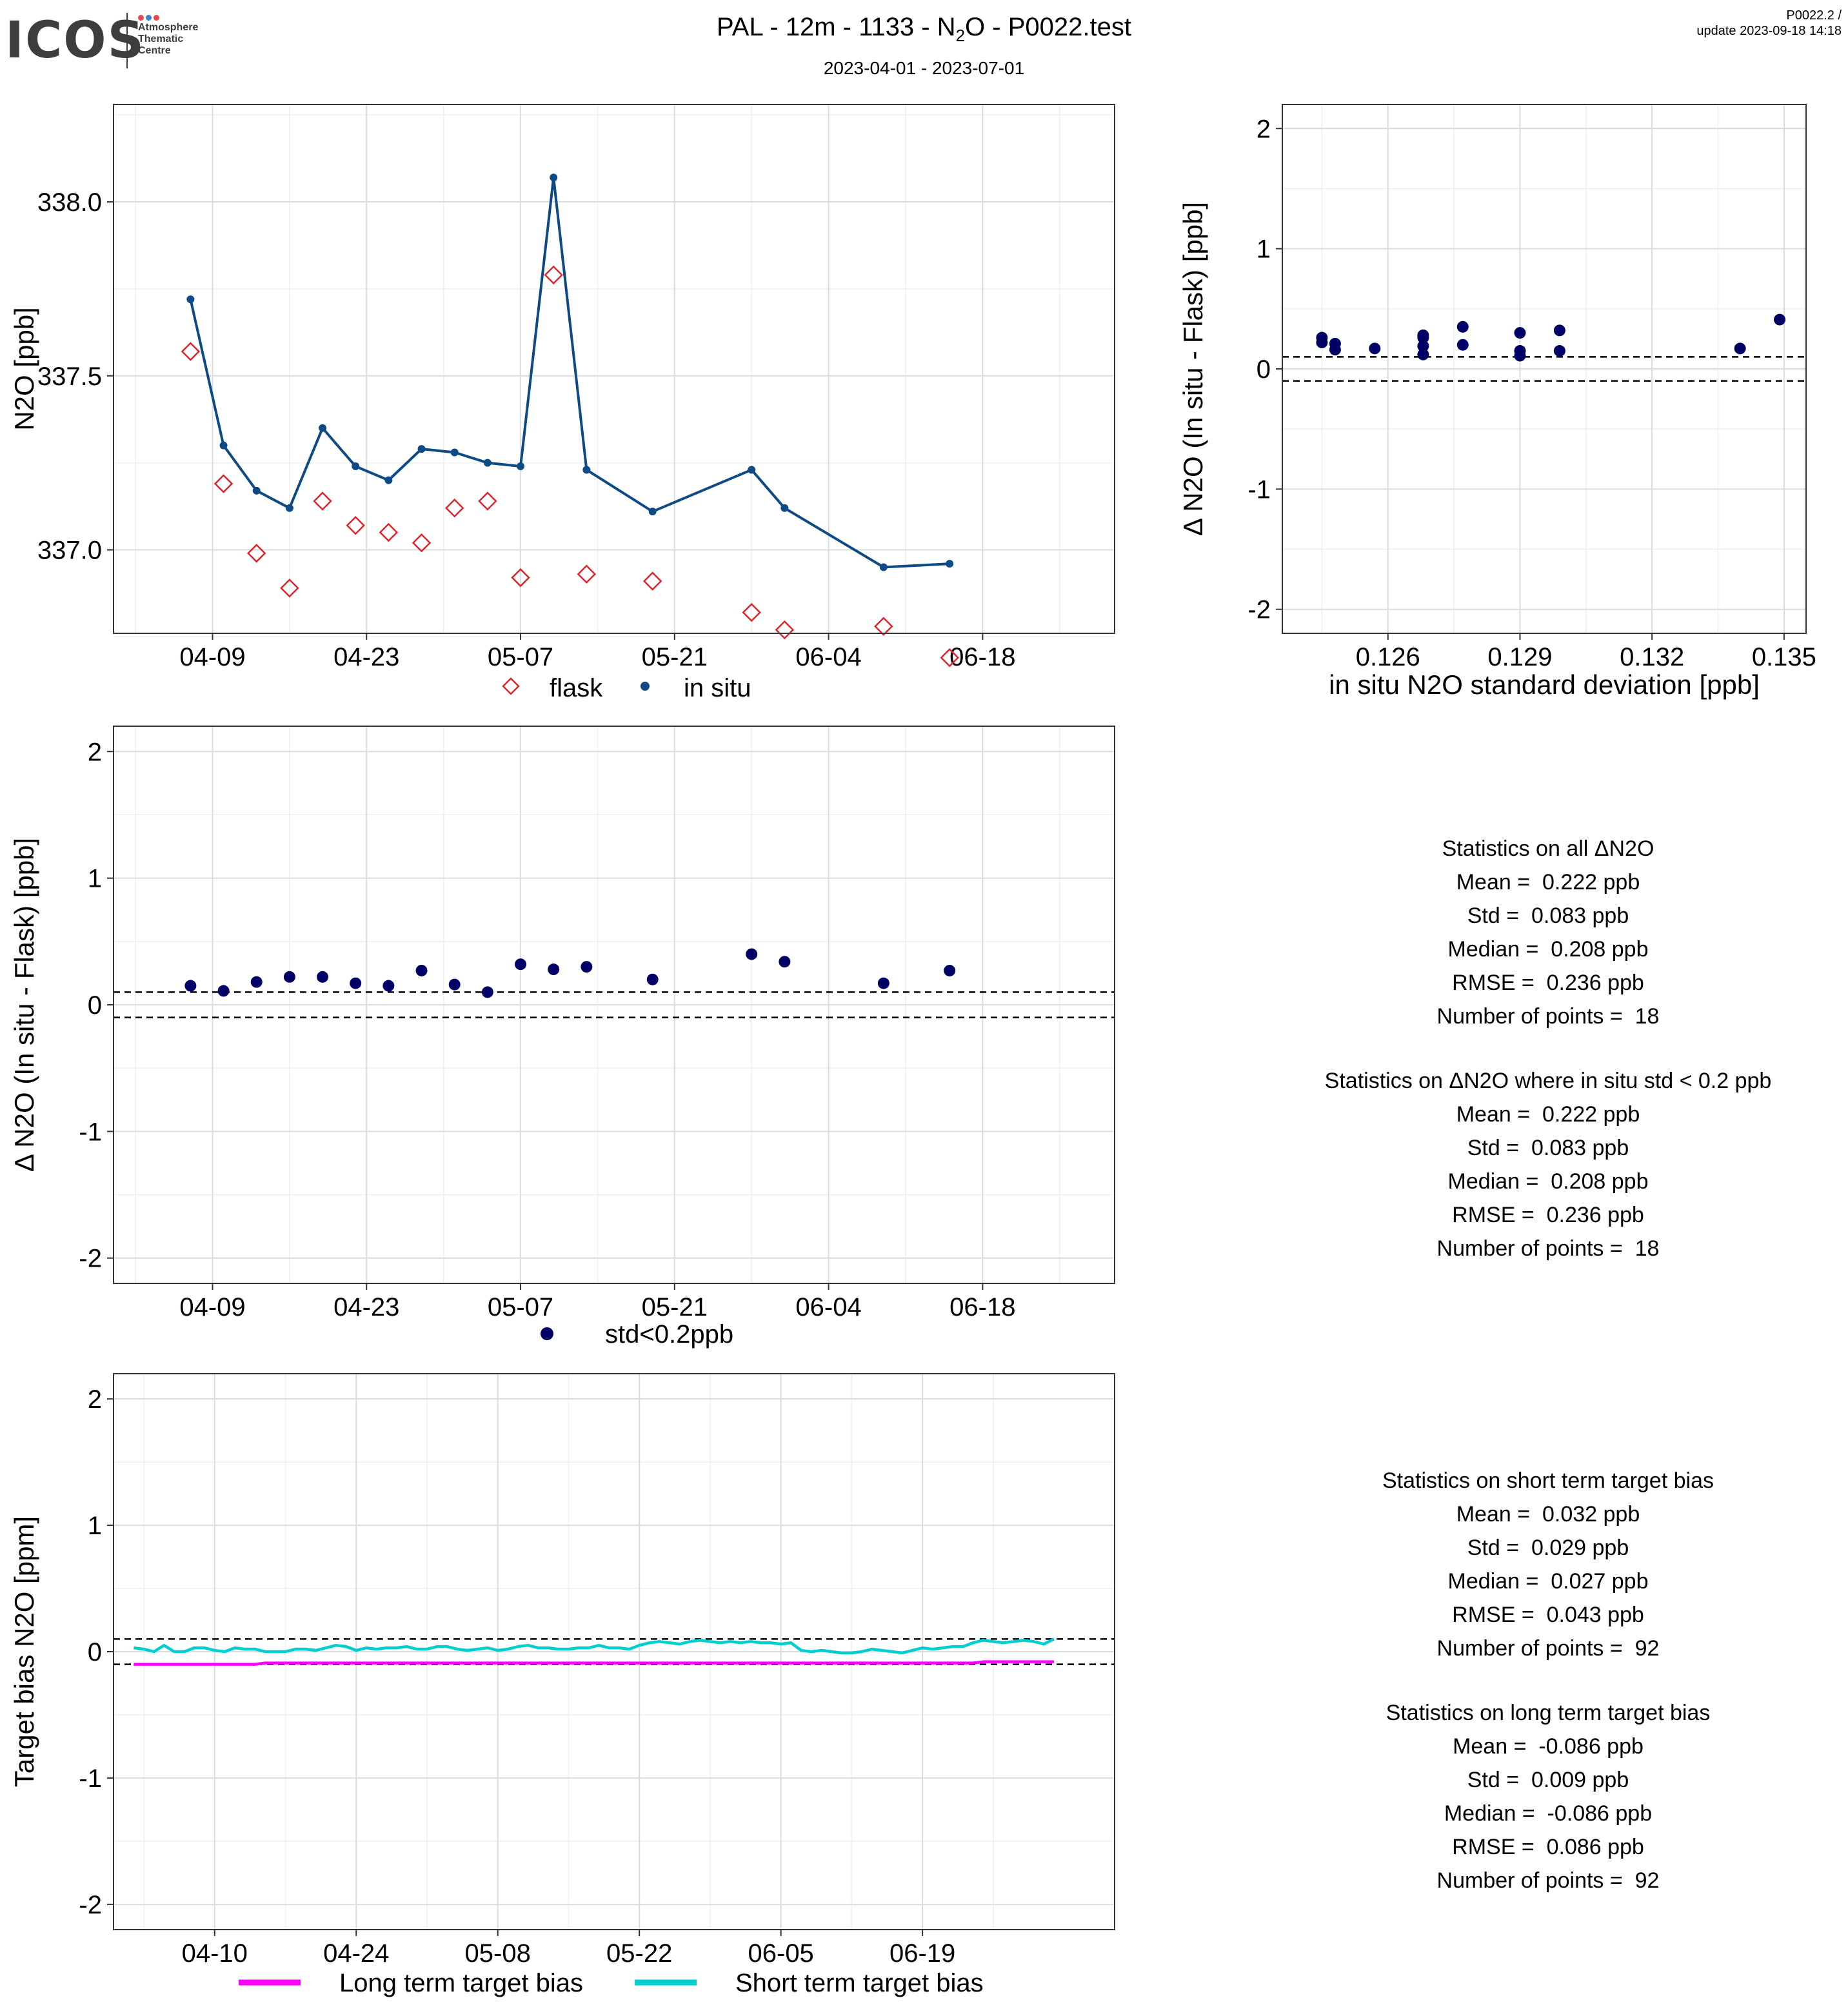 Image resolution: width=1848 pixels, height=2007 pixels. What do you see at coordinates (594, 1663) in the screenshot?
I see `long-term-bias-line` at bounding box center [594, 1663].